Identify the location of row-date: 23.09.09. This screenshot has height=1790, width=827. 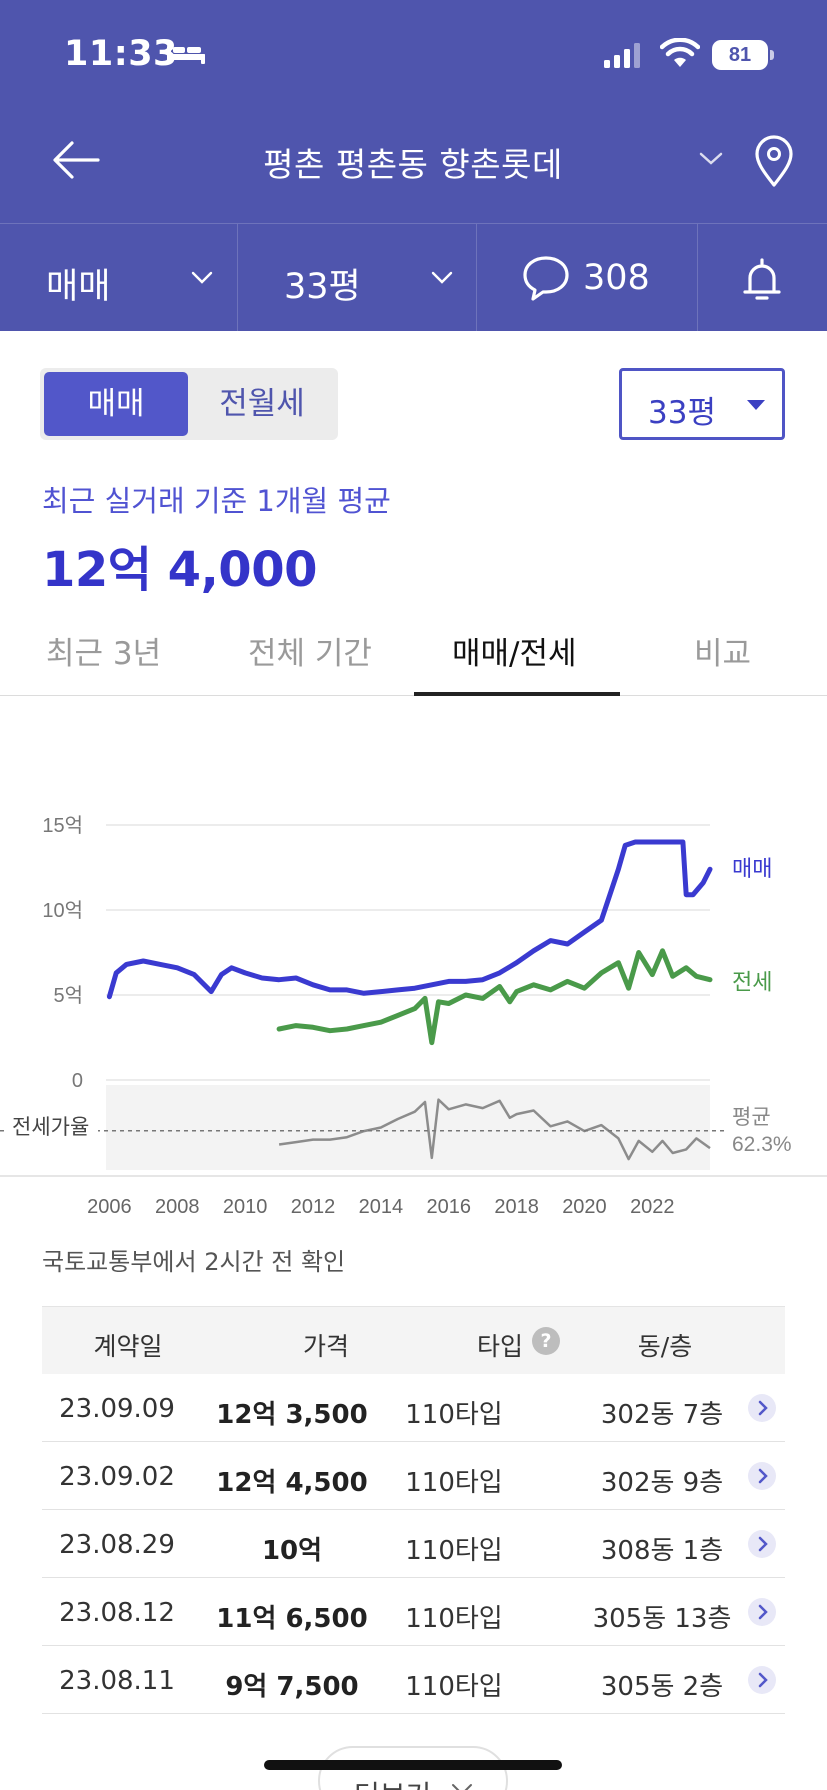
(117, 1409).